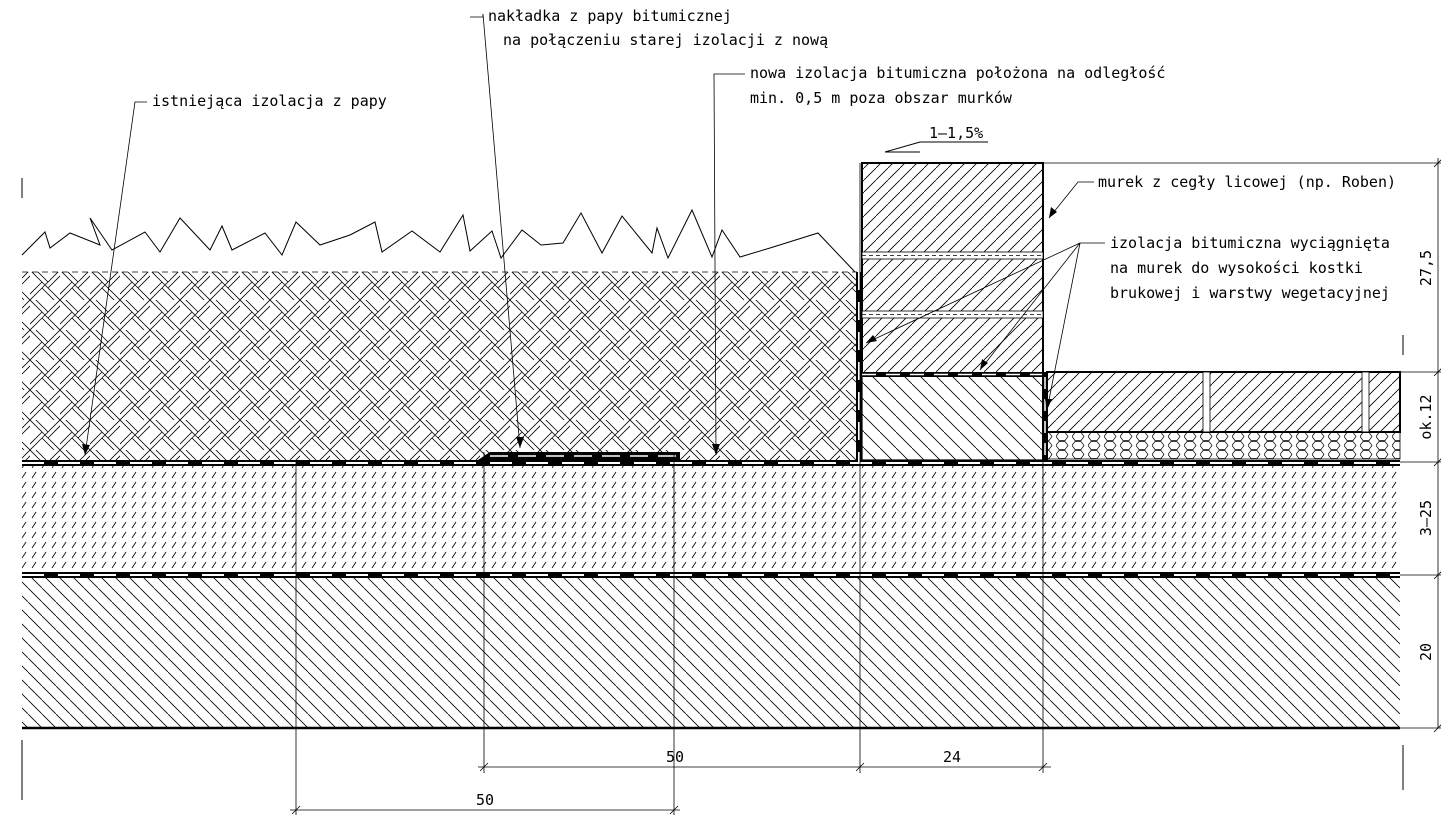  What do you see at coordinates (665, 40) in the screenshot?
I see `overlay-note-line2: na połączeniu starej izolacji z nową` at bounding box center [665, 40].